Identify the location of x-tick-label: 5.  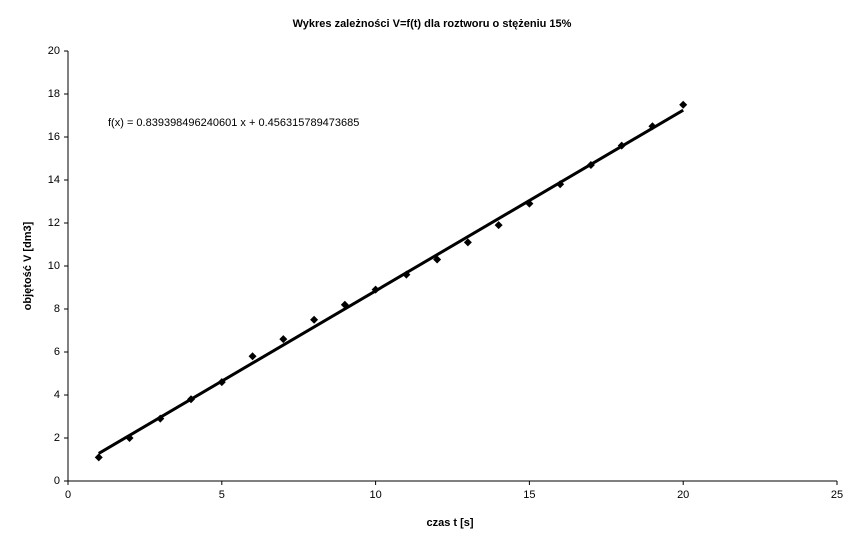
(222, 495).